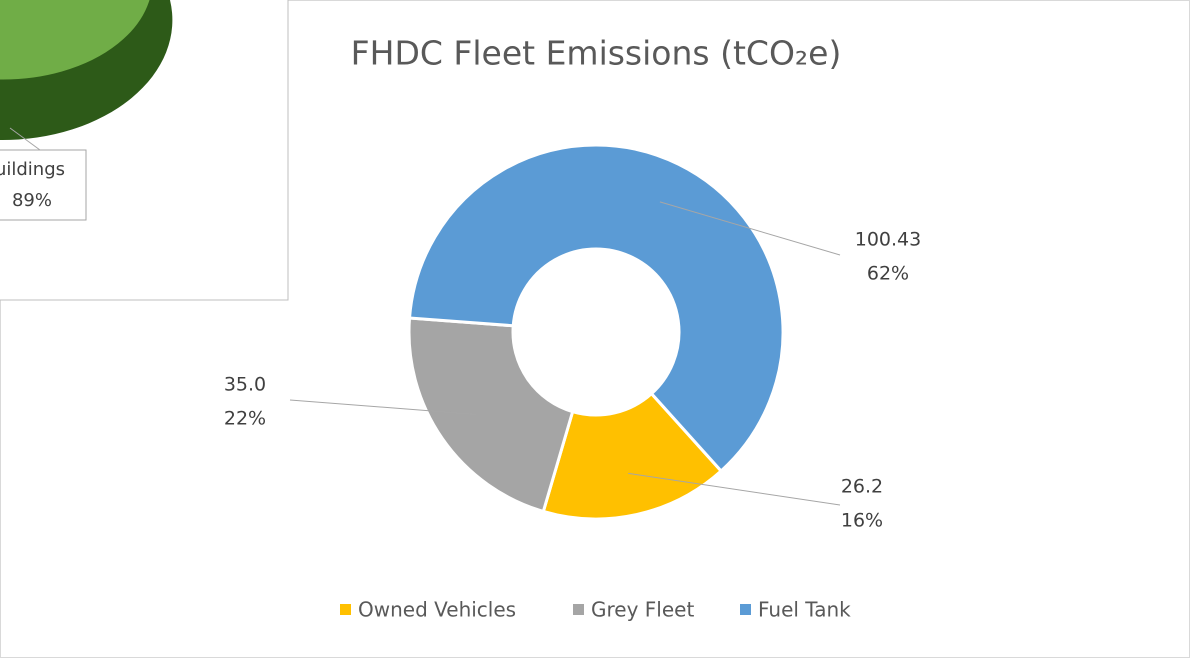 The height and width of the screenshot is (659, 1191). What do you see at coordinates (437, 610) in the screenshot?
I see `legend-label: Owned Vehicles` at bounding box center [437, 610].